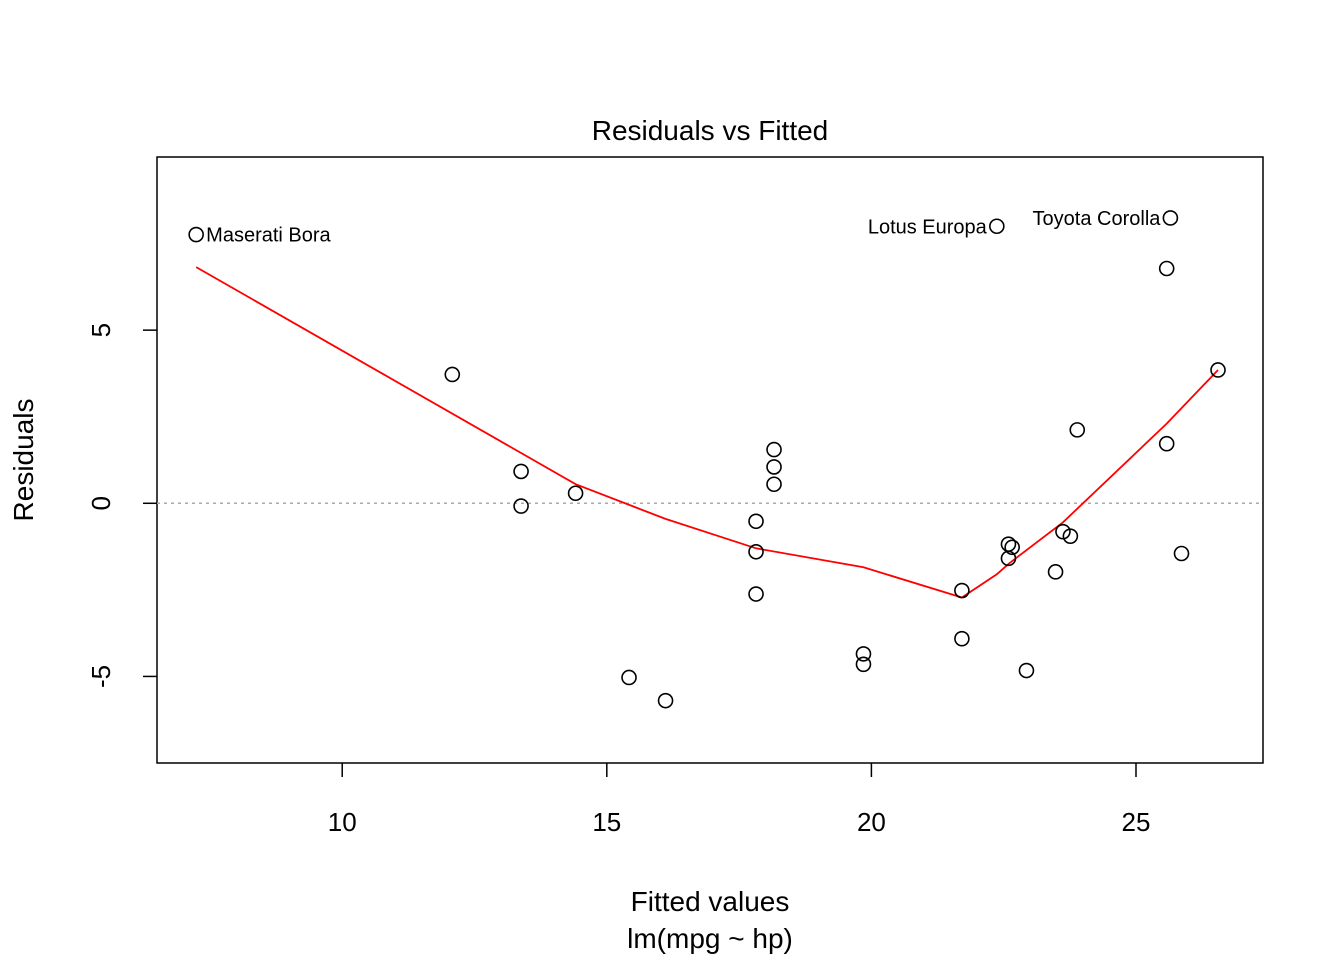 This screenshot has width=1344, height=960. I want to click on point-label: Toyota Corolla, so click(1097, 219).